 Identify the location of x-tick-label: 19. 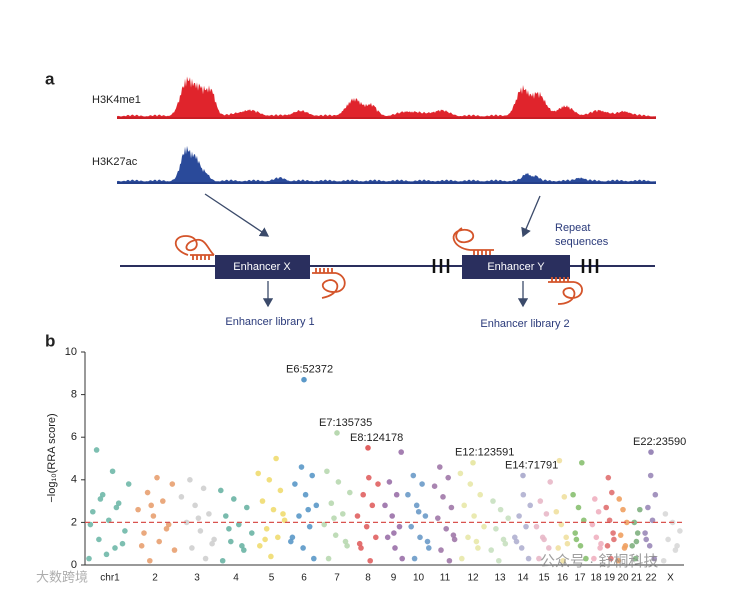
(610, 578).